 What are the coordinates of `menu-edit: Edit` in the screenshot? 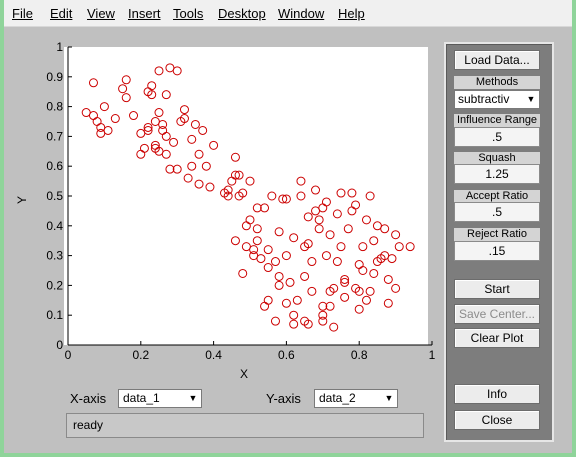 It's located at (61, 13).